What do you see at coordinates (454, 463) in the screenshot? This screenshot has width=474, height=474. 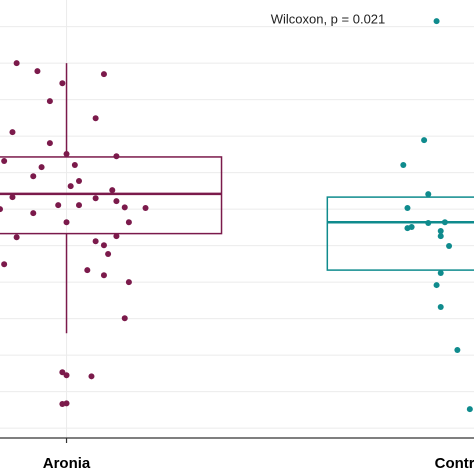 I see `x-tick-label: Control` at bounding box center [454, 463].